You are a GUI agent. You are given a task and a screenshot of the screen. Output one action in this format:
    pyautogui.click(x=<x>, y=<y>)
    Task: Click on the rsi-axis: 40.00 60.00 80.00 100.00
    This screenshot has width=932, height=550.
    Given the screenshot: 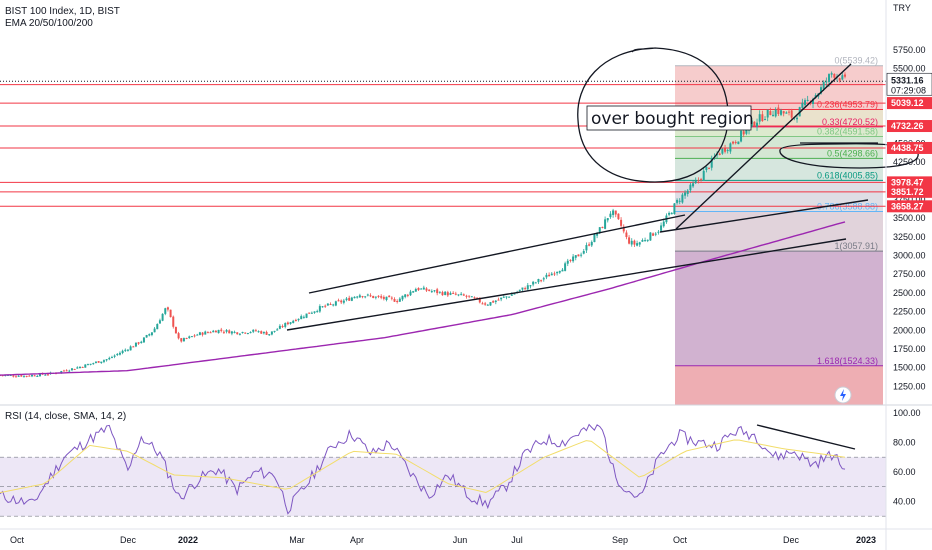 What is the action you would take?
    pyautogui.click(x=907, y=457)
    